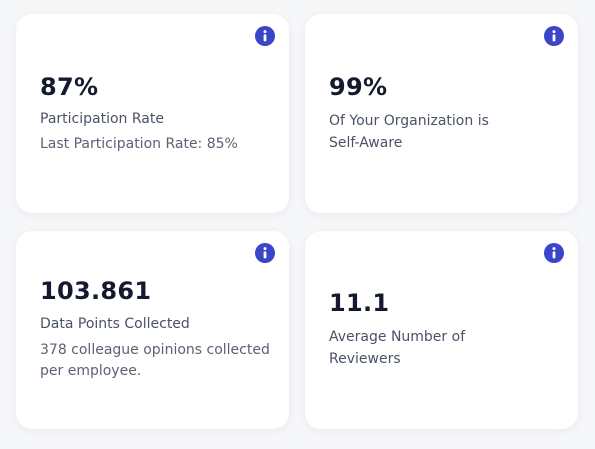 This screenshot has height=449, width=595. I want to click on self-aware-value: 99%, so click(358, 87).